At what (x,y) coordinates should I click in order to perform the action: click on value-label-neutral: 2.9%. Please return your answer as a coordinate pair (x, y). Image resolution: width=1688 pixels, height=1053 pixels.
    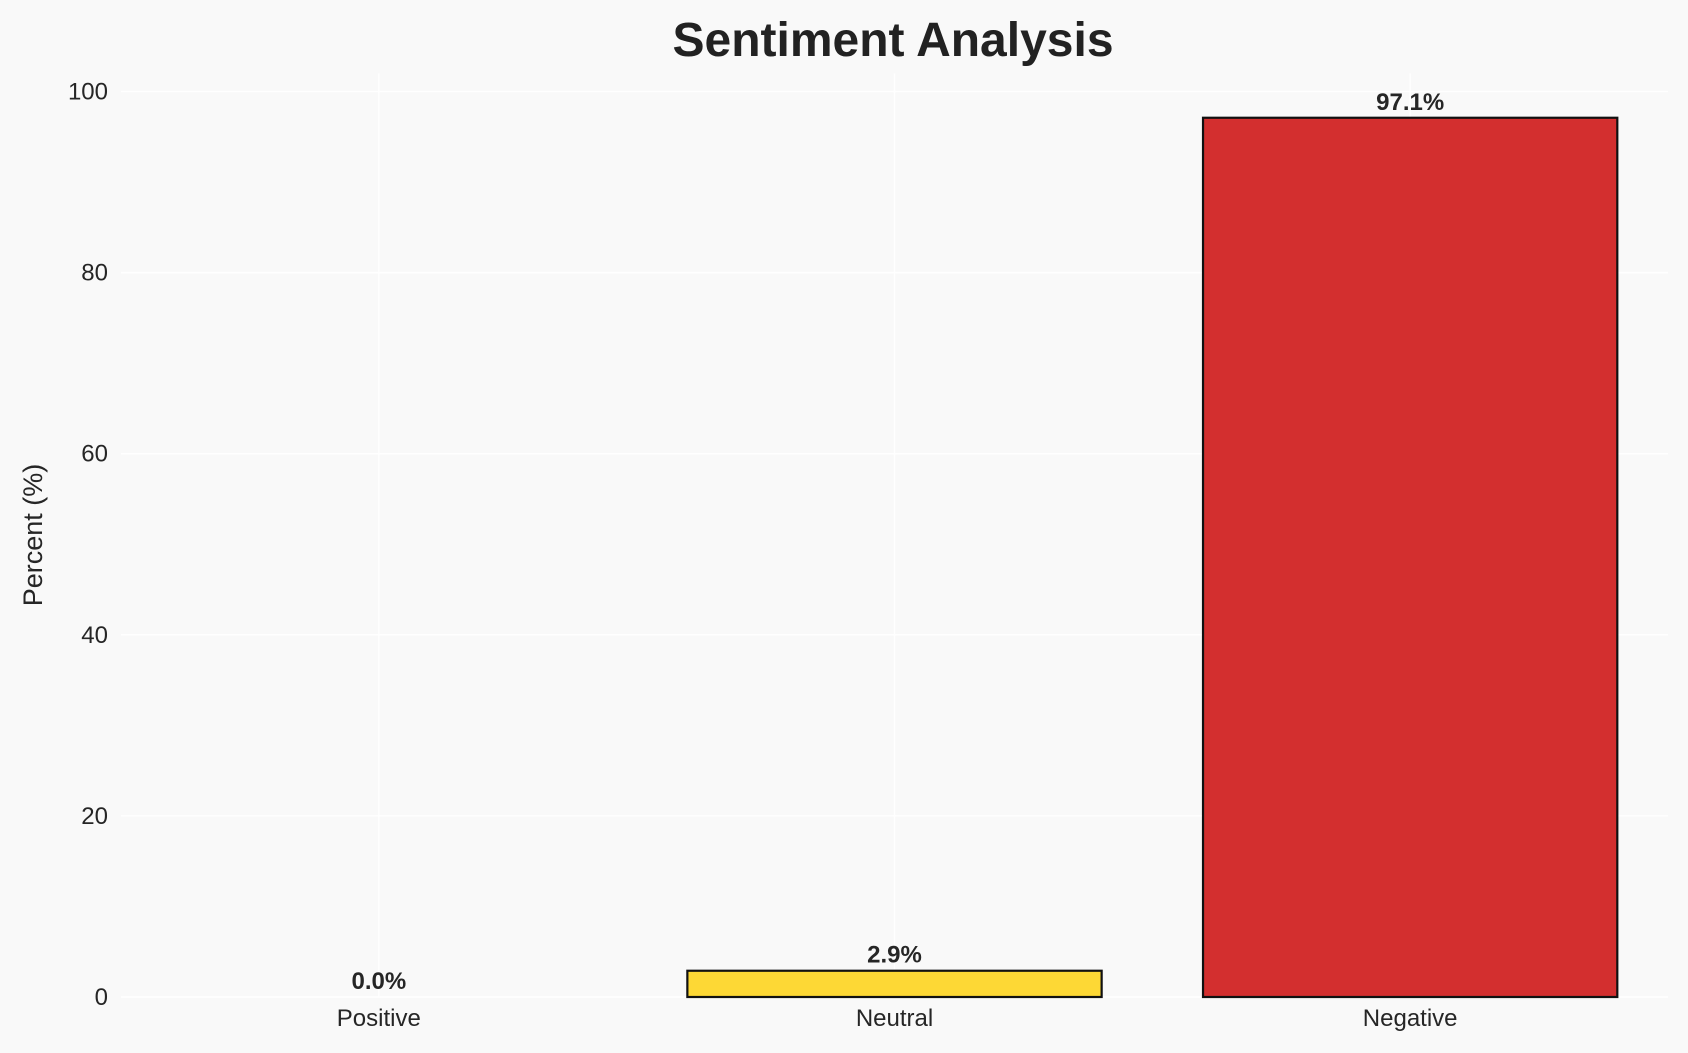
    Looking at the image, I should click on (894, 955).